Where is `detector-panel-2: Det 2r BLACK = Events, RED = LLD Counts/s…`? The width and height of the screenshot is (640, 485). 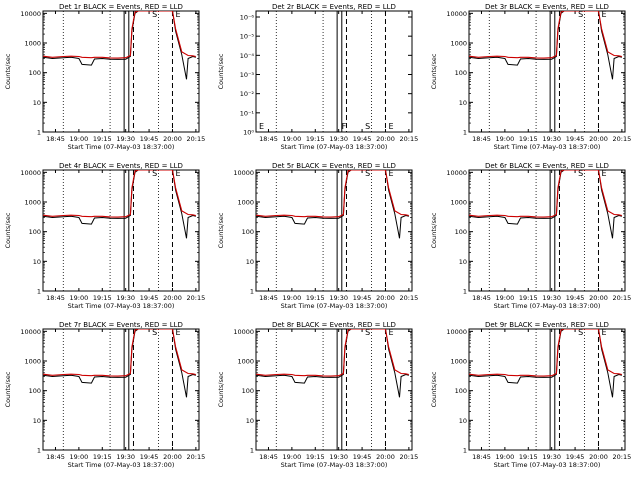
detector-panel-2: Det 2r BLACK = Events, RED = LLD Counts/s… is located at coordinates (317, 77).